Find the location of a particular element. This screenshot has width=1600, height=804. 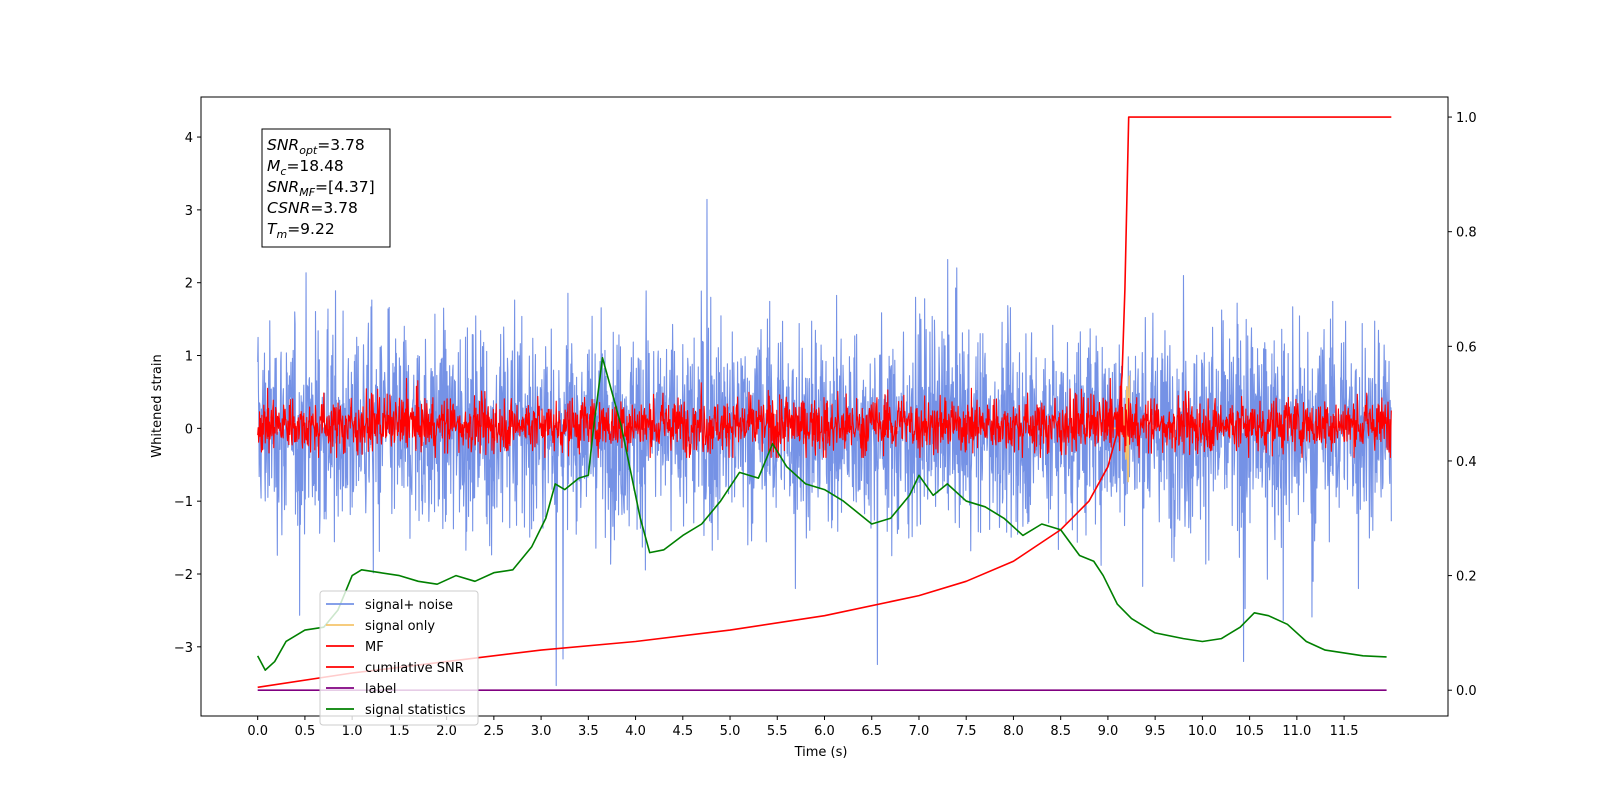

x-tick-label: 8.0 is located at coordinates (1013, 731).